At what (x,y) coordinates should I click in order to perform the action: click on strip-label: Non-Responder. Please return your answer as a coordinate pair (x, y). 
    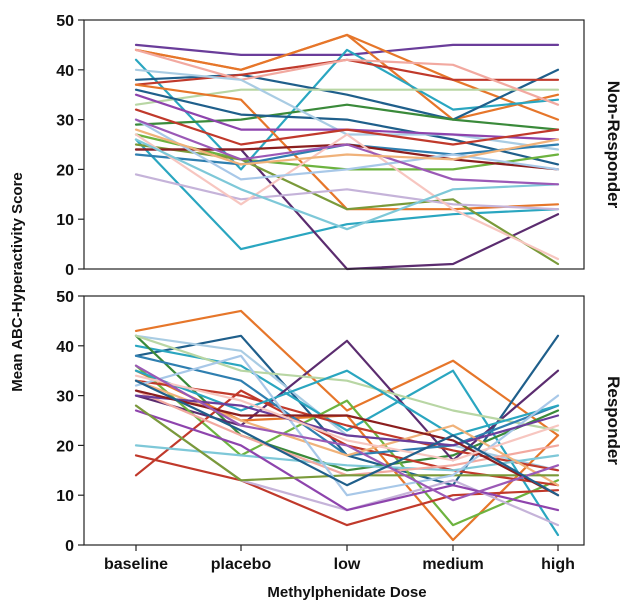
    Looking at the image, I should click on (613, 145).